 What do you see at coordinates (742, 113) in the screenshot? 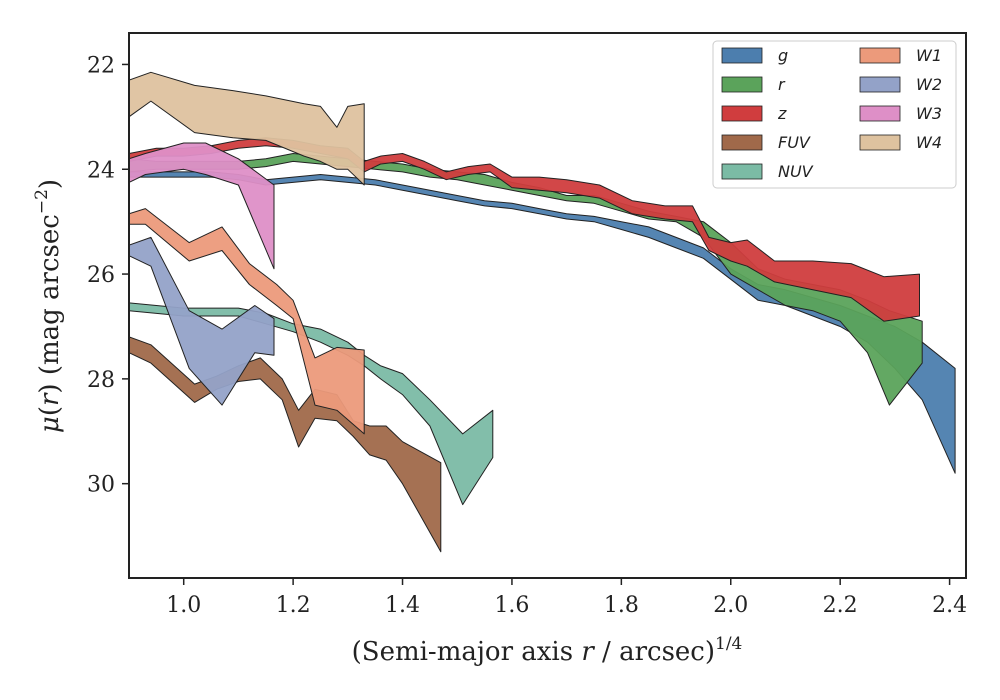
I see `legend-swatch-z` at bounding box center [742, 113].